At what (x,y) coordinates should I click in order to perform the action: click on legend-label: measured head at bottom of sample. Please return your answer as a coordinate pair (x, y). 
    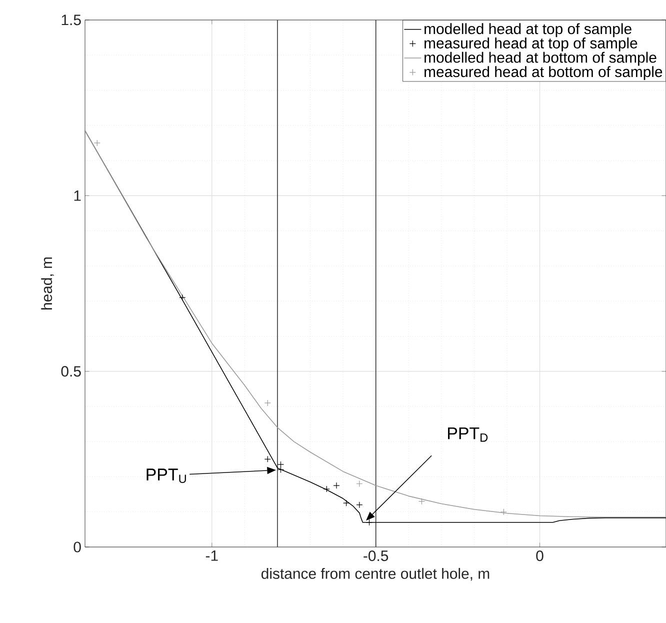
    Looking at the image, I should click on (543, 73).